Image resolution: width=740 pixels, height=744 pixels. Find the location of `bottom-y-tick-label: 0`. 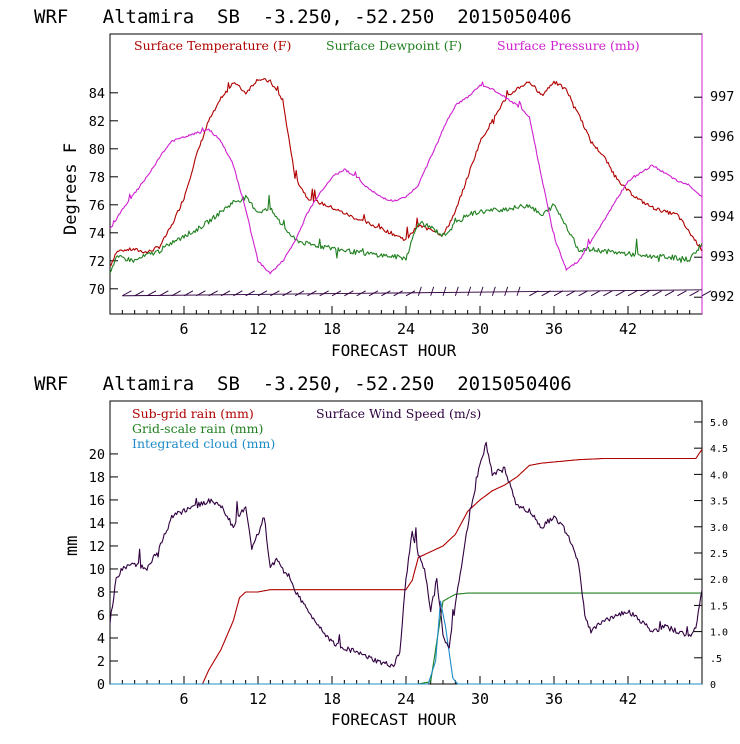

bottom-y-tick-label: 0 is located at coordinates (101, 685).